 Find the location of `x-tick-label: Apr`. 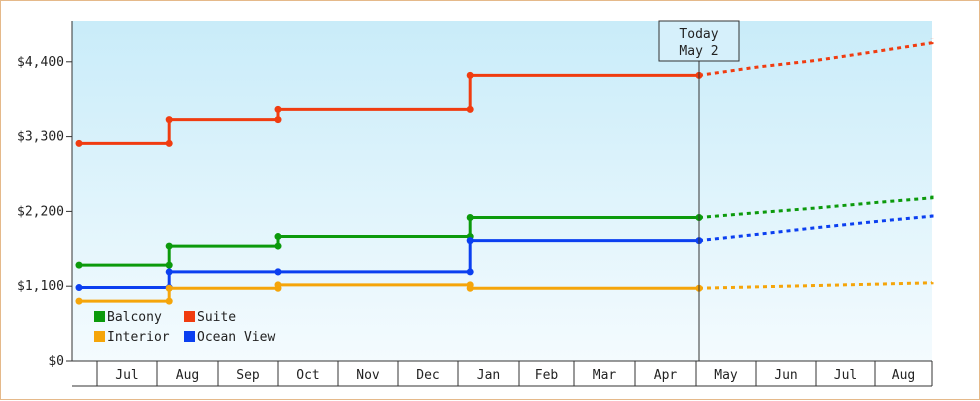

x-tick-label: Apr is located at coordinates (666, 375).